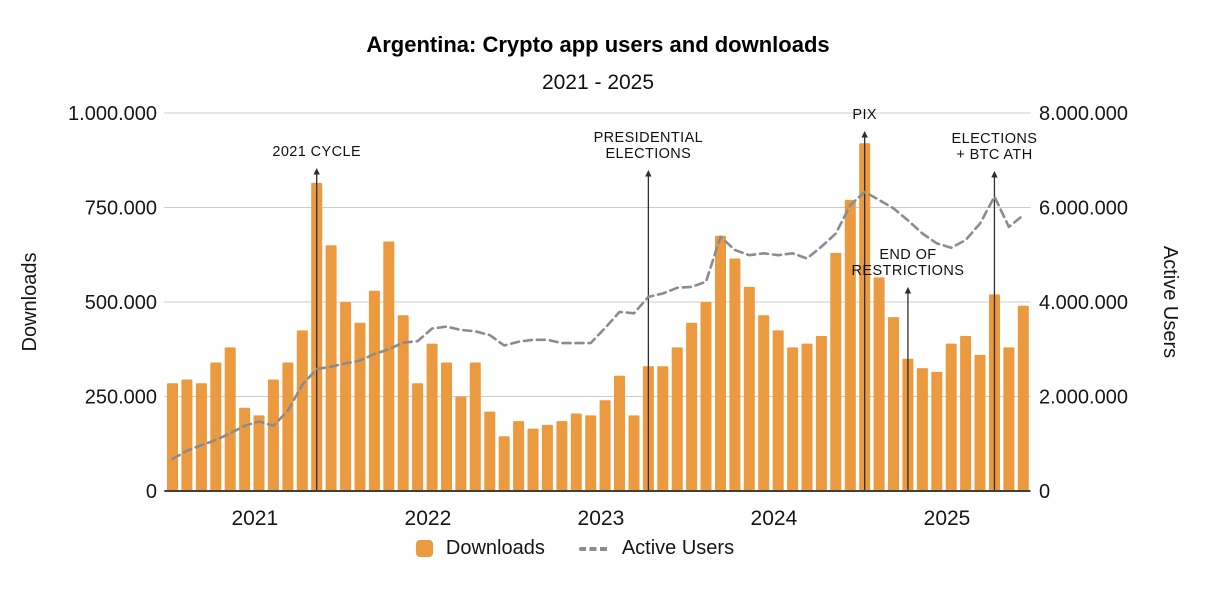  I want to click on y-right-tick-label: 4.000.000, so click(1083, 303).